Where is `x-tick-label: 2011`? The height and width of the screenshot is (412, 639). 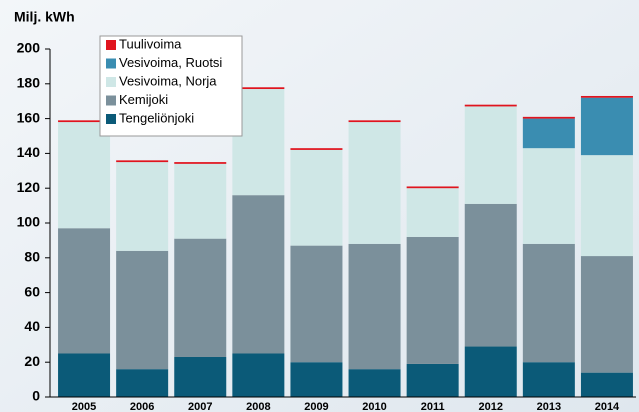 x-tick-label: 2011 is located at coordinates (433, 406).